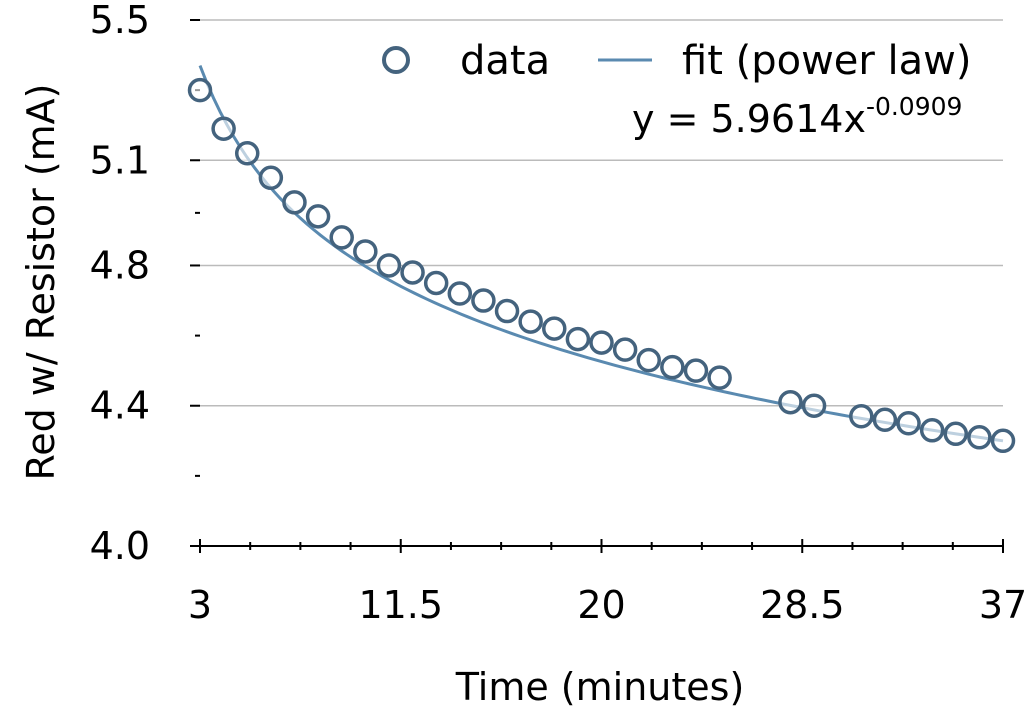 This screenshot has height=725, width=1035. Describe the element at coordinates (505, 61) in the screenshot. I see `legend-data-label: data` at that location.